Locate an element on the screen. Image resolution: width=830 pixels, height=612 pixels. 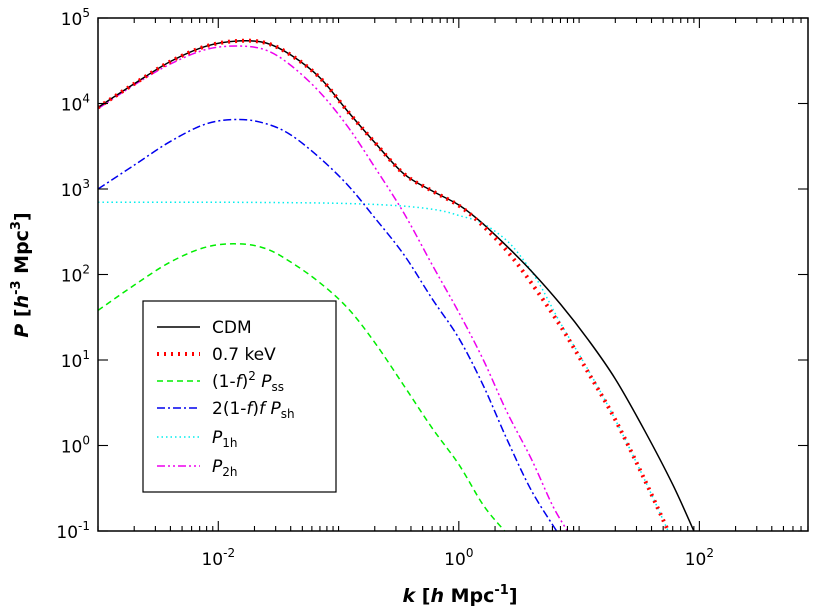
legend-box is located at coordinates (239, 396).